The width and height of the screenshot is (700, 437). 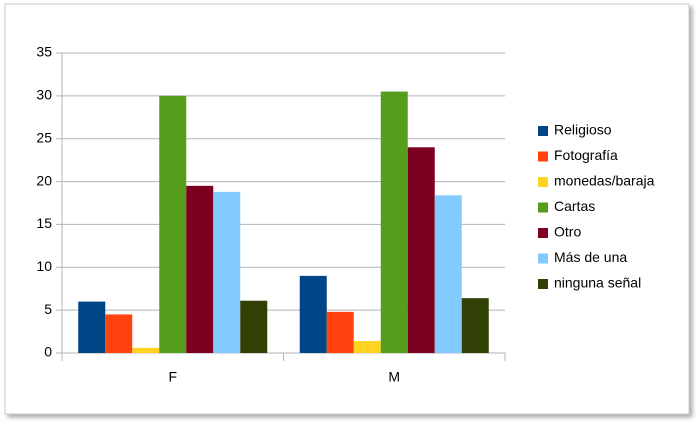 I want to click on legend-label: Otro, so click(x=567, y=232).